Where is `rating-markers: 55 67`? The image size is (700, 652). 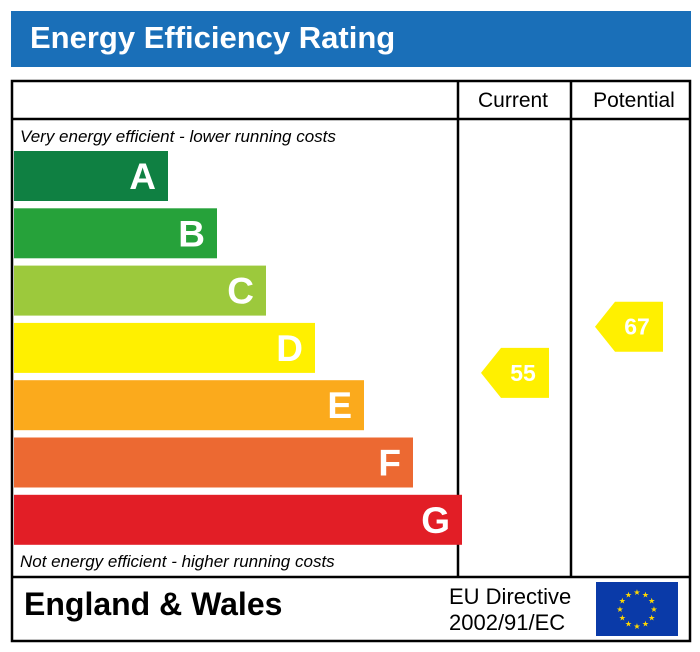
rating-markers: 55 67 is located at coordinates (572, 349).